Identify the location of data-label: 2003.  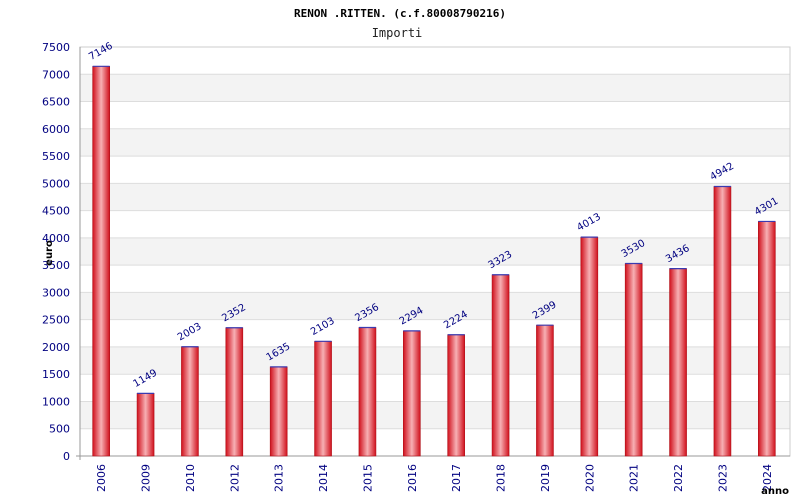
(190, 332).